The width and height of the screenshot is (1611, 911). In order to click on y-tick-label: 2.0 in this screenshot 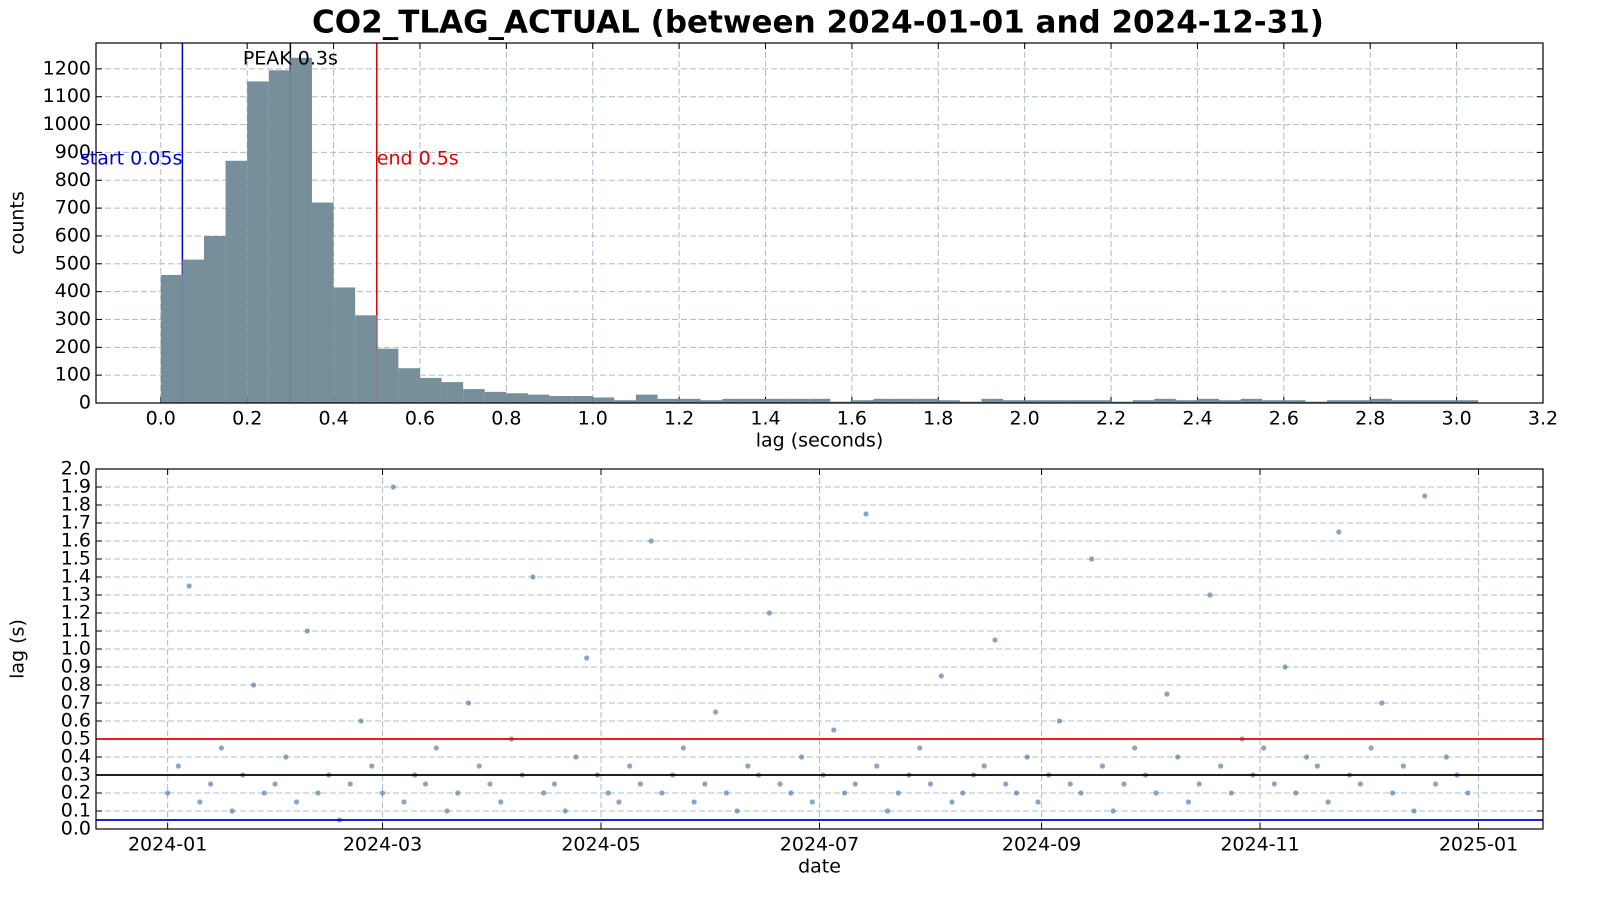, I will do `click(76, 469)`.